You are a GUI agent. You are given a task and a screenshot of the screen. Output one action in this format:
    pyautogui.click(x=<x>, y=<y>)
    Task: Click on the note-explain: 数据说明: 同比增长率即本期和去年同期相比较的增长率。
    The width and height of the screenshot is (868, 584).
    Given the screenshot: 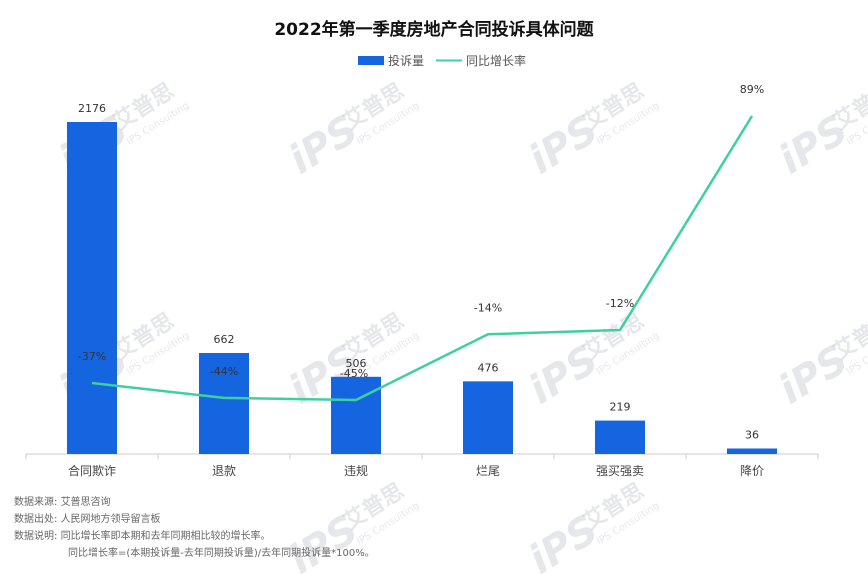 What is the action you would take?
    pyautogui.click(x=194, y=536)
    